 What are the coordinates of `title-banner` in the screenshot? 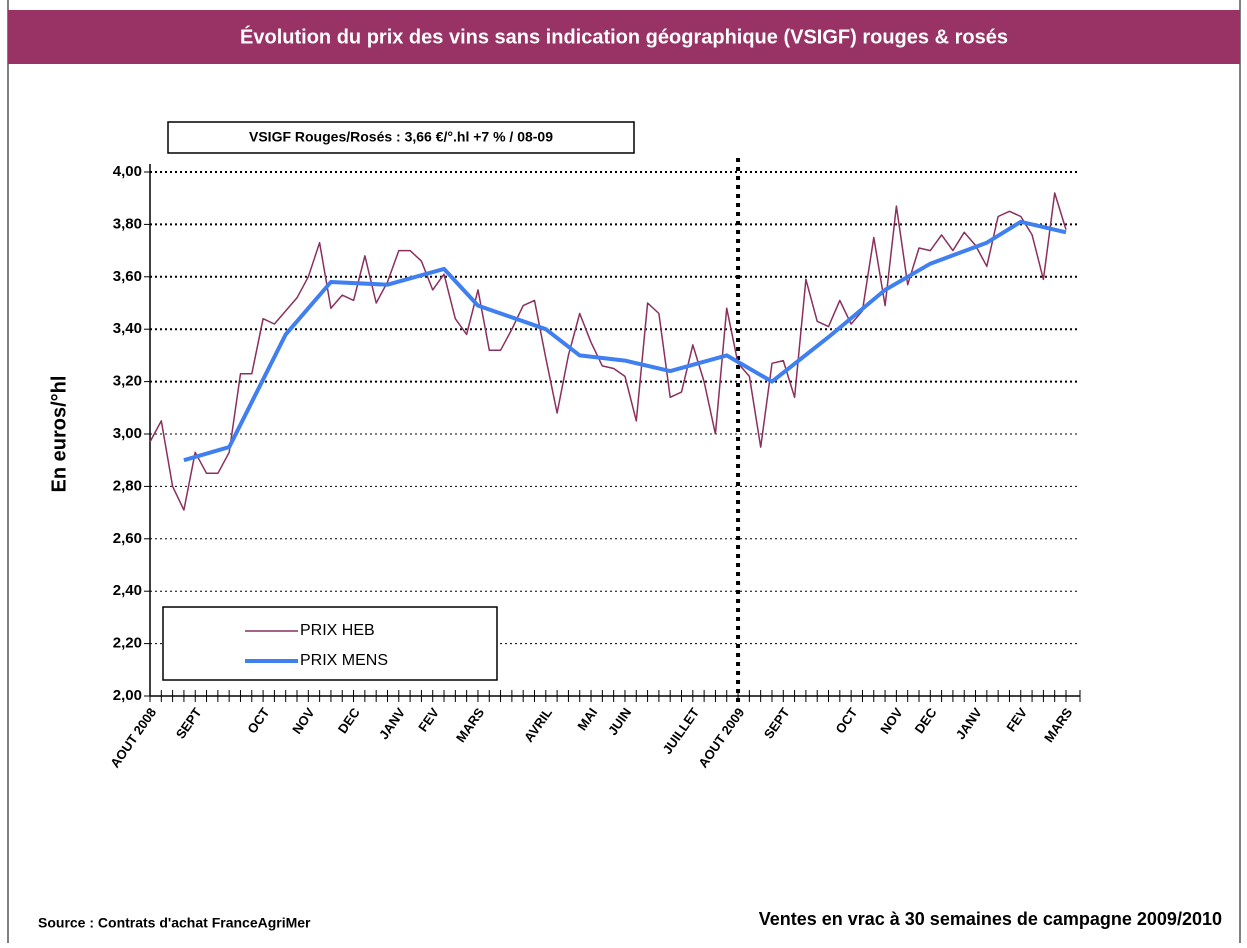 It's located at (624, 37).